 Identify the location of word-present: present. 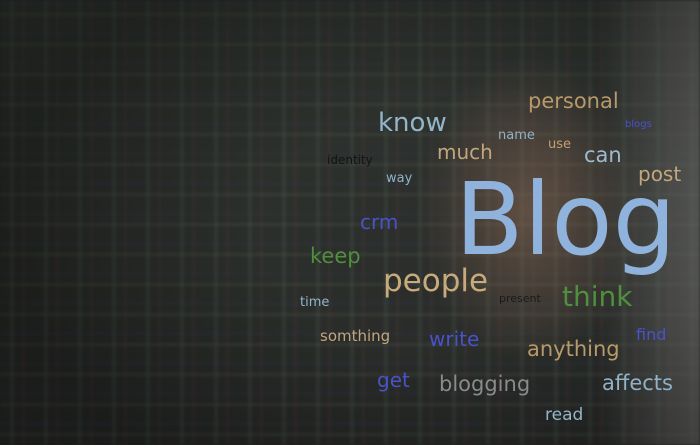
(520, 298).